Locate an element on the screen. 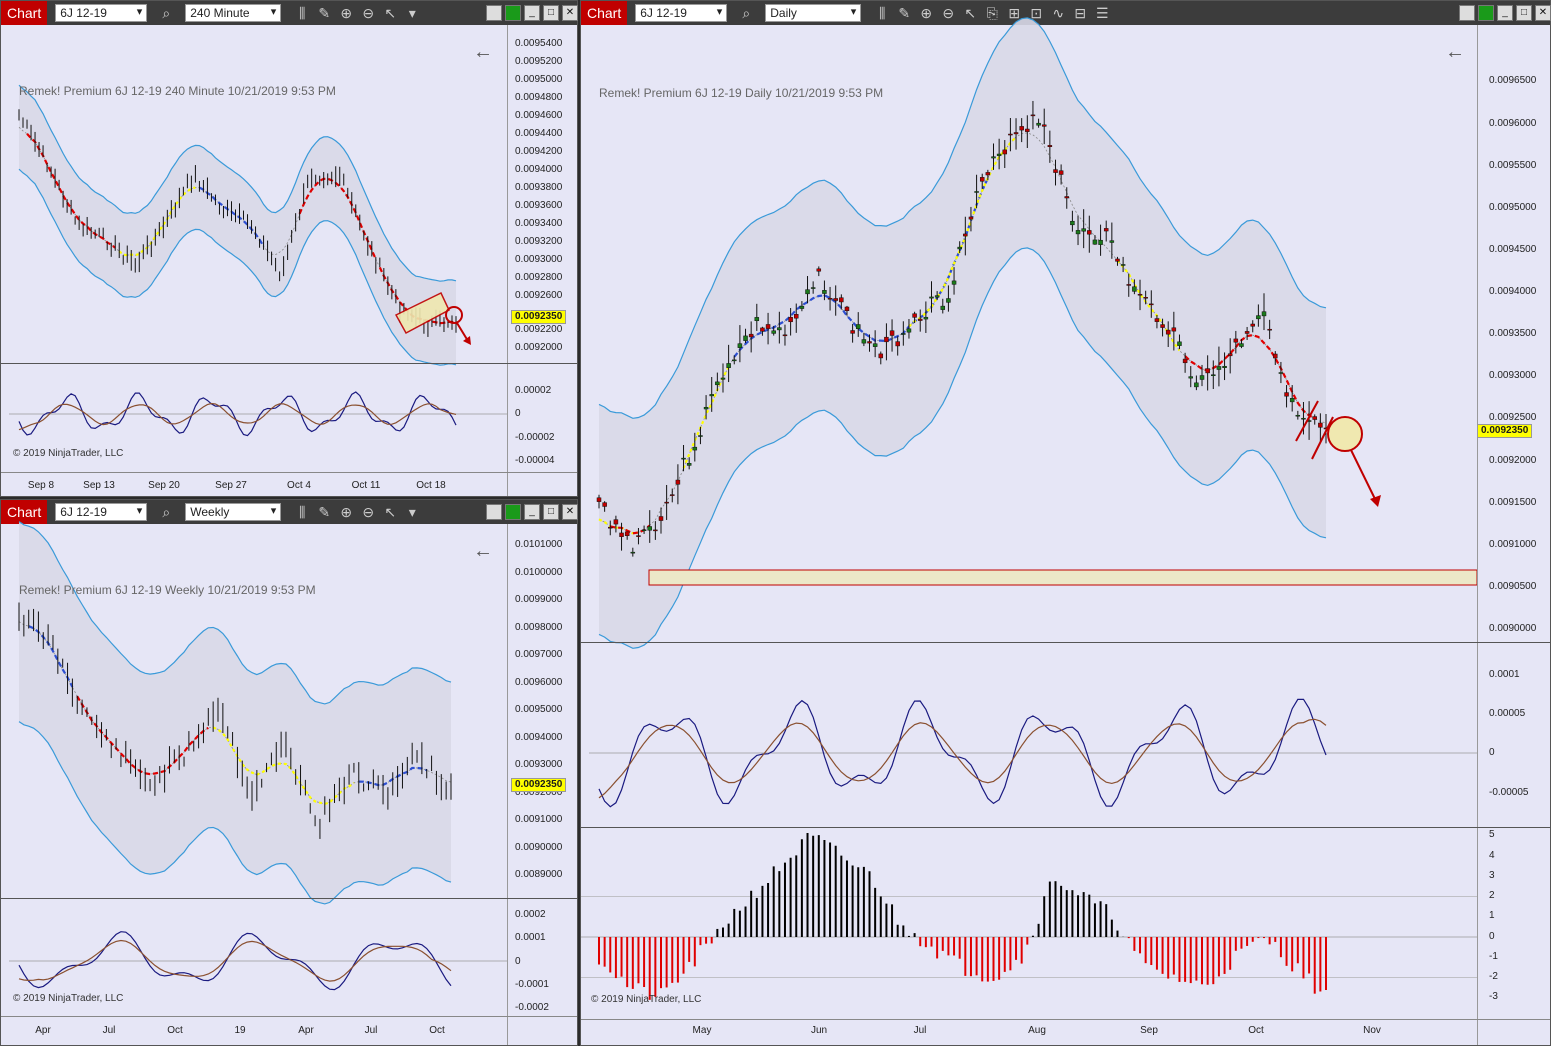  interval-selector: 240 Minute ▾ is located at coordinates (233, 13).